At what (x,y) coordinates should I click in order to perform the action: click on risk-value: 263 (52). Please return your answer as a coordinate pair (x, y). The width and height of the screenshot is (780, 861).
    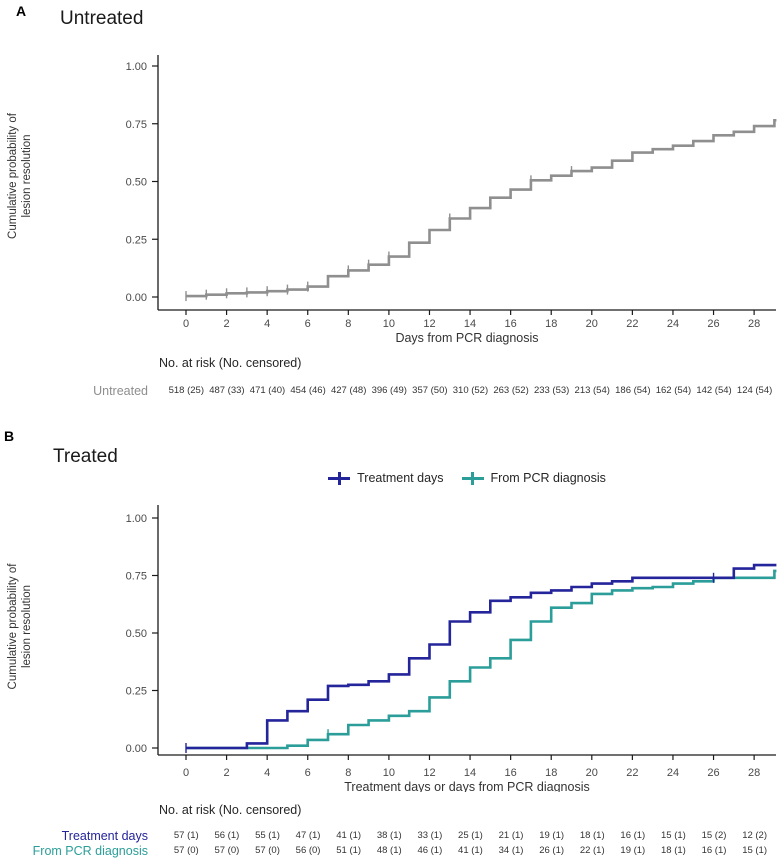
    Looking at the image, I should click on (511, 390).